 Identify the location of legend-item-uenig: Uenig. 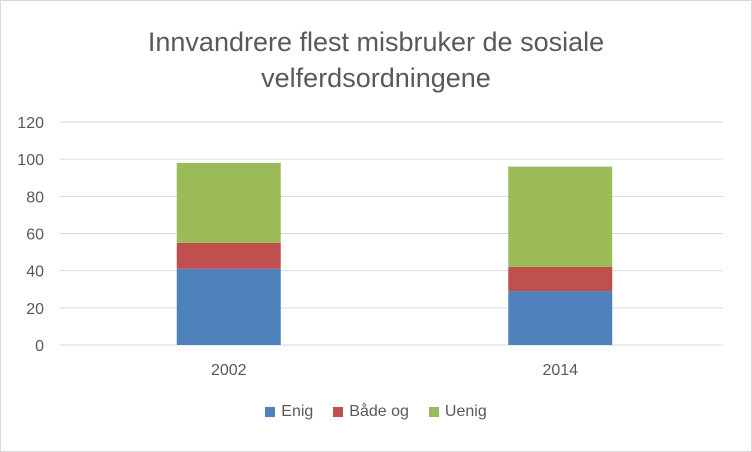
(457, 412).